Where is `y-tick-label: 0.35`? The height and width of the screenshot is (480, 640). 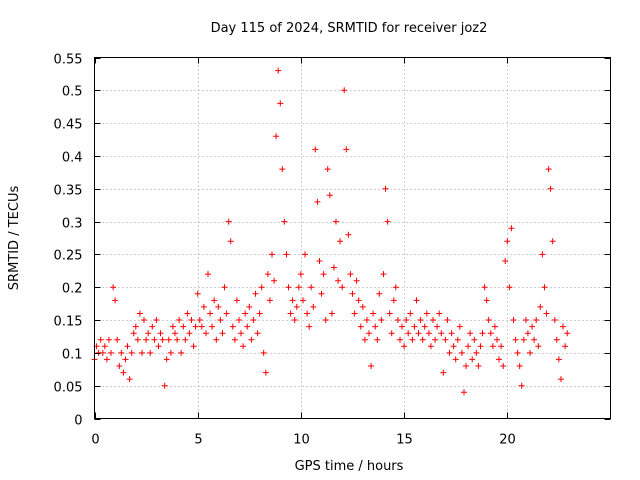 y-tick-label: 0.35 is located at coordinates (68, 191).